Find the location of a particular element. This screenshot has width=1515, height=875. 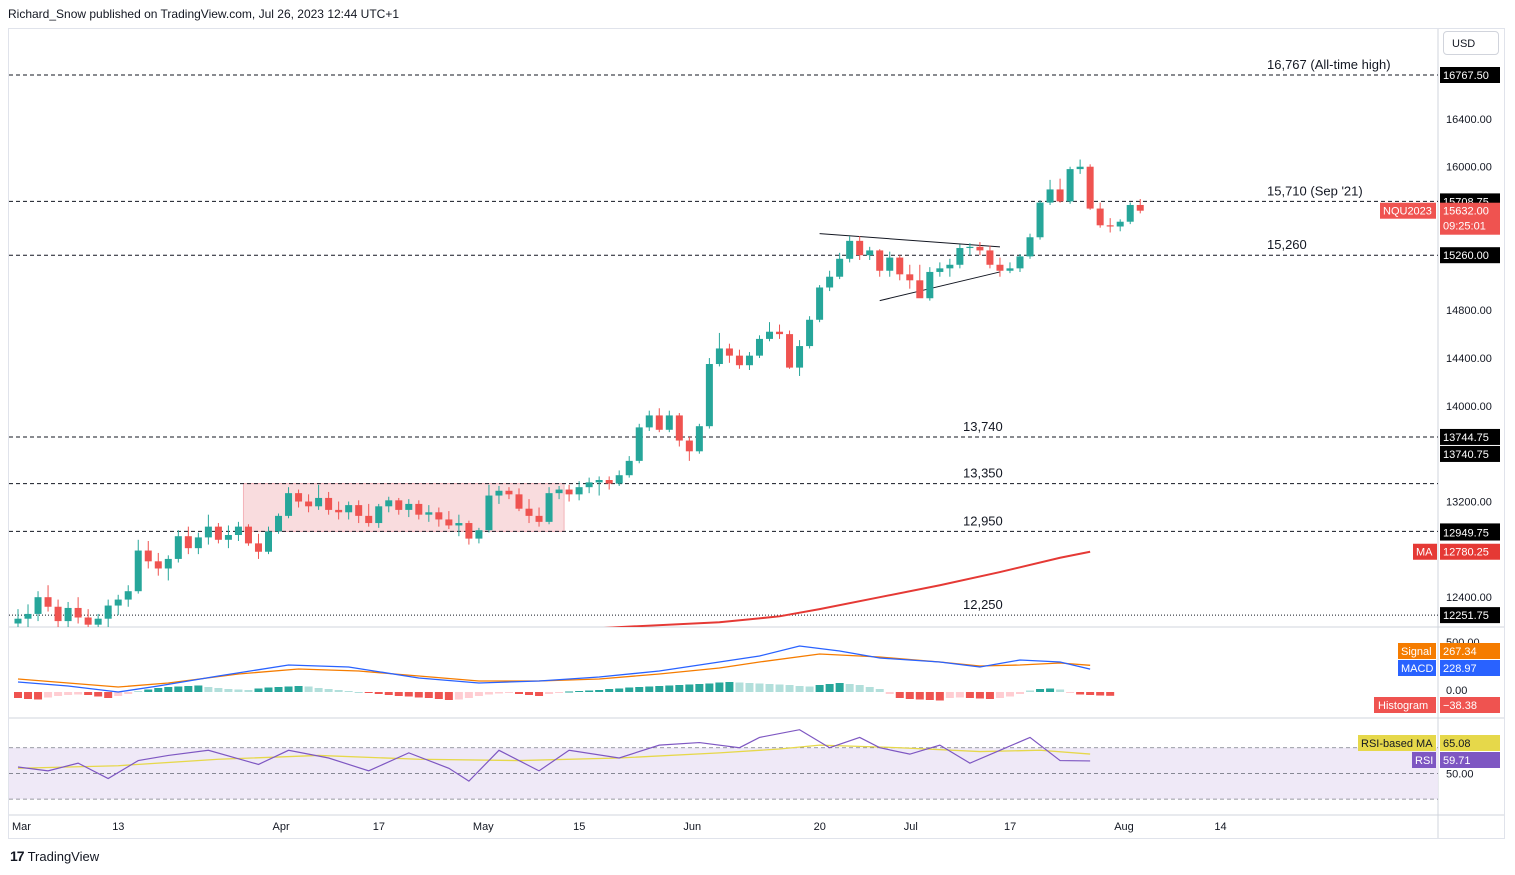

histogram-legend-label: Histogram is located at coordinates (1403, 706).